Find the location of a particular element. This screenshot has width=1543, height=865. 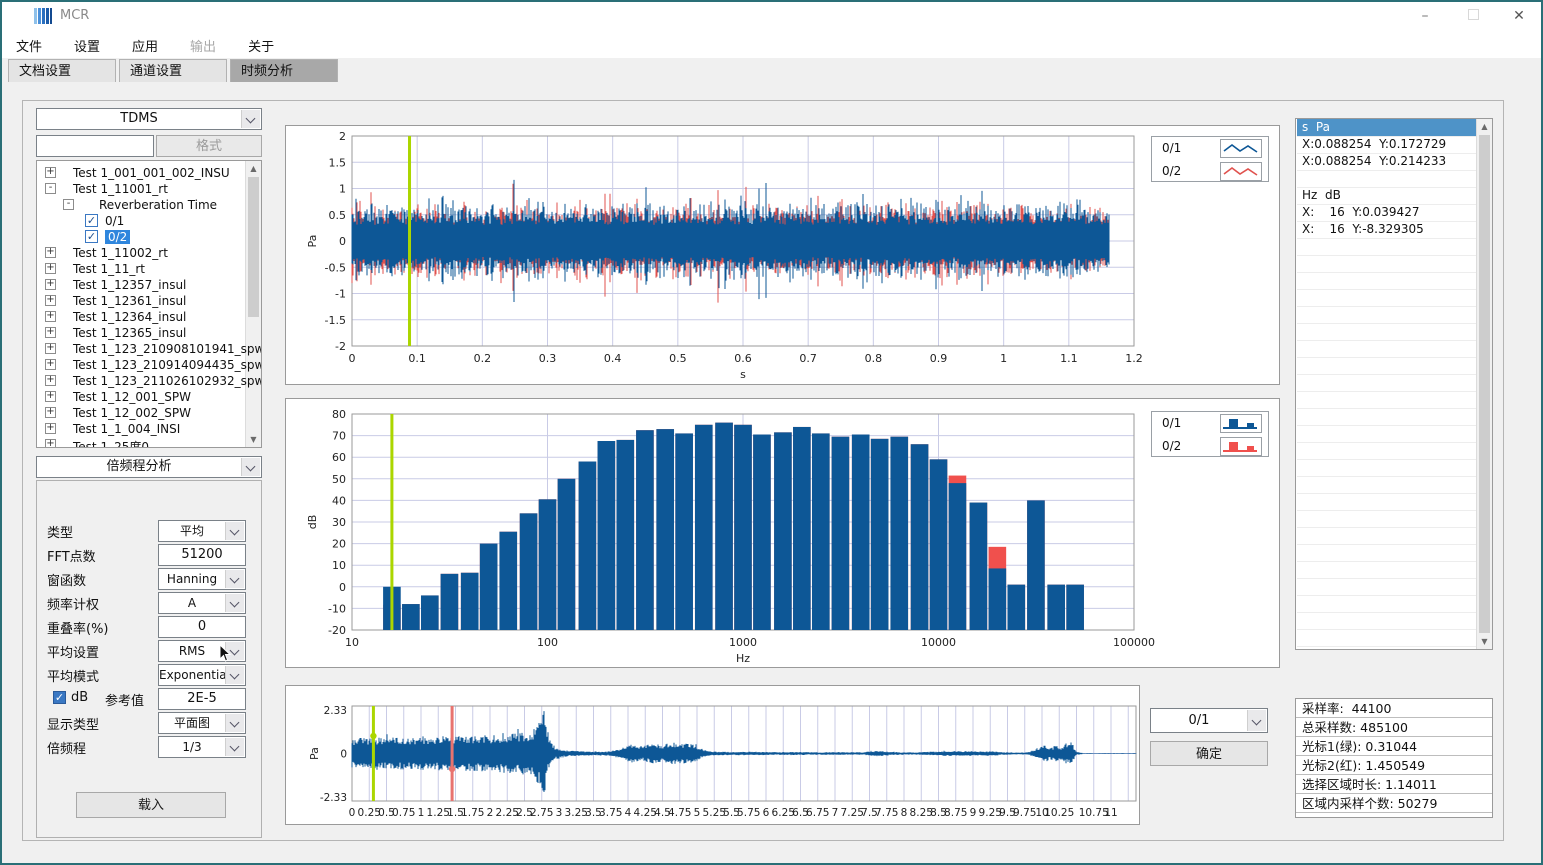

reference-value-input: 2E-5 is located at coordinates (202, 699).